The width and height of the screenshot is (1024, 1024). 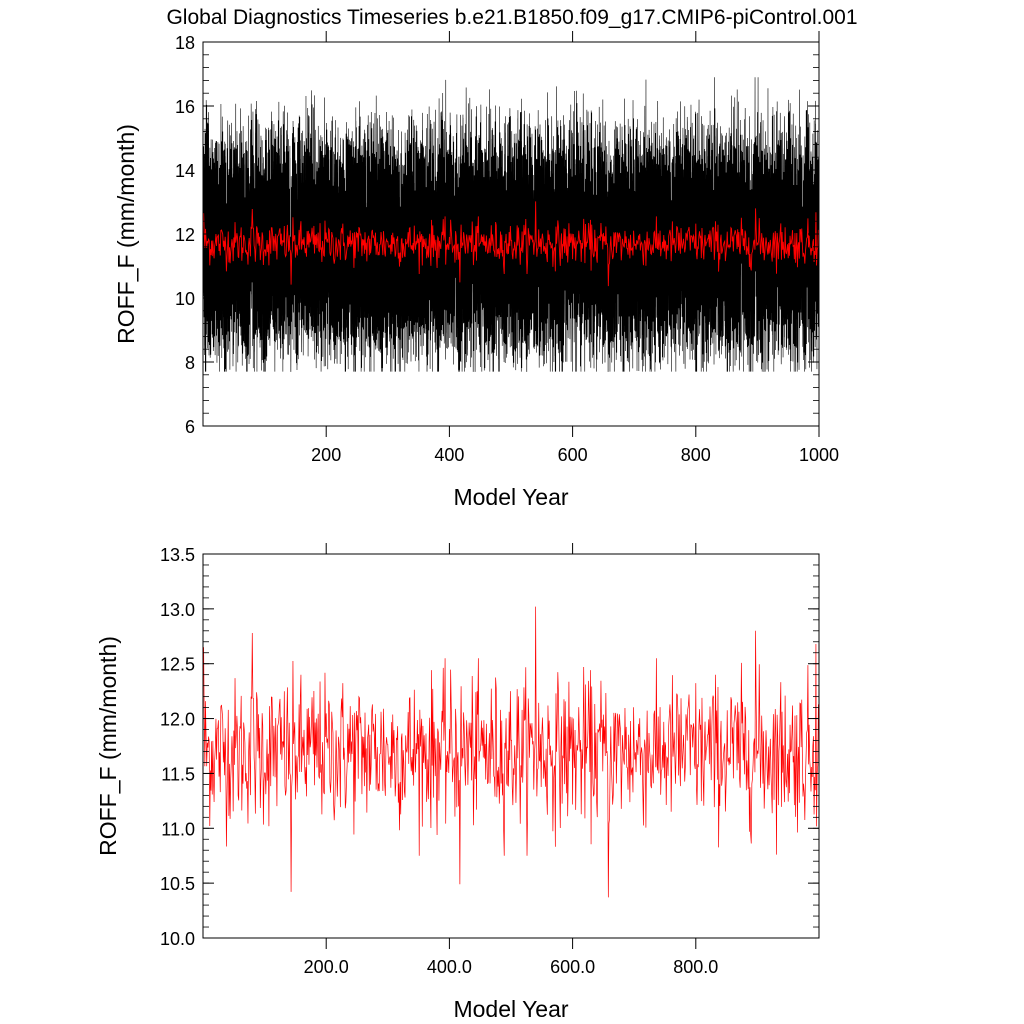 I want to click on bottom-x-tick-label: 200.0, so click(x=326, y=967).